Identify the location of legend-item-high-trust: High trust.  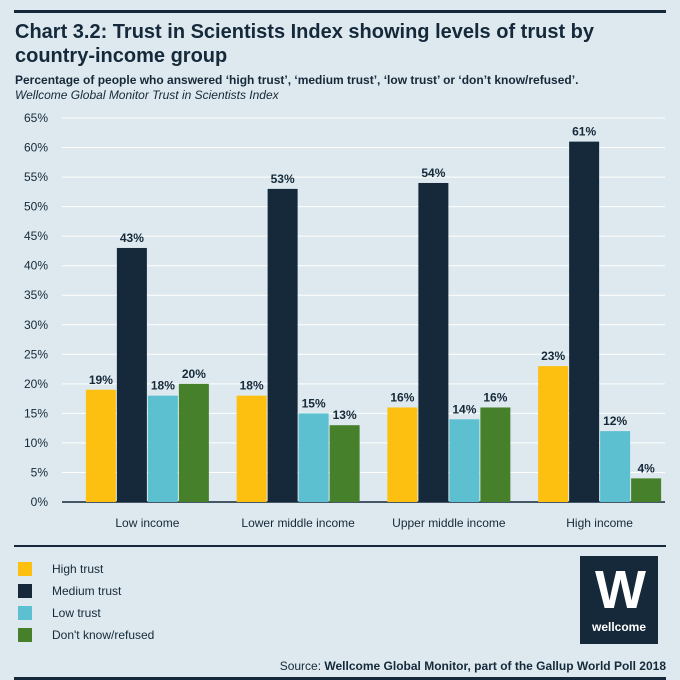
(86, 569).